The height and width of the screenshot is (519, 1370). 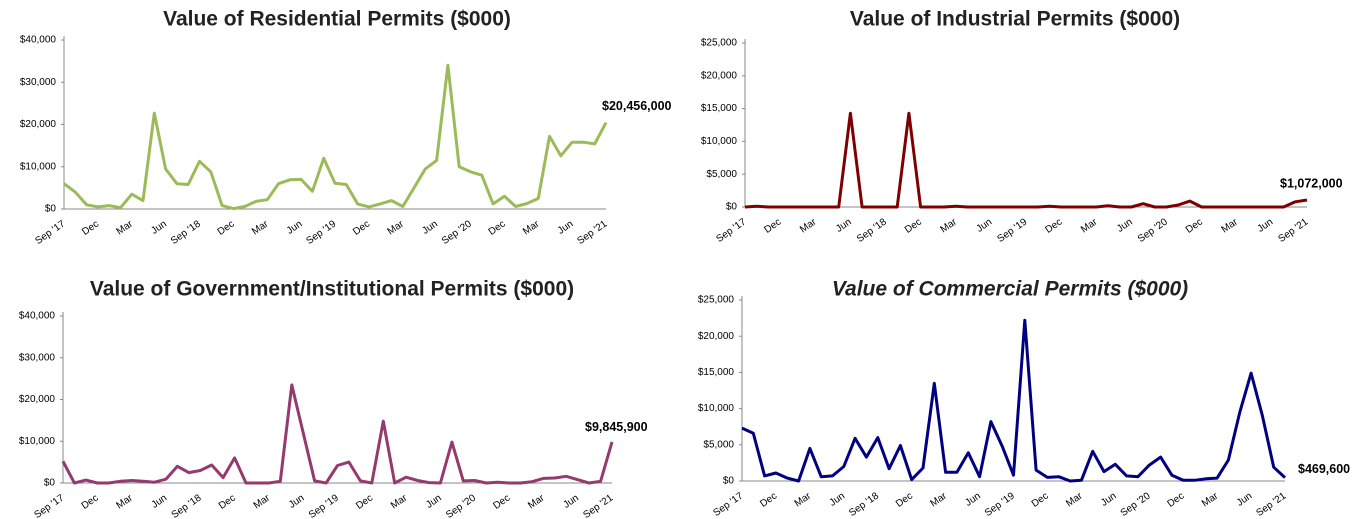 I want to click on chart-title: Value of Residential Permits ($000), so click(x=337, y=19).